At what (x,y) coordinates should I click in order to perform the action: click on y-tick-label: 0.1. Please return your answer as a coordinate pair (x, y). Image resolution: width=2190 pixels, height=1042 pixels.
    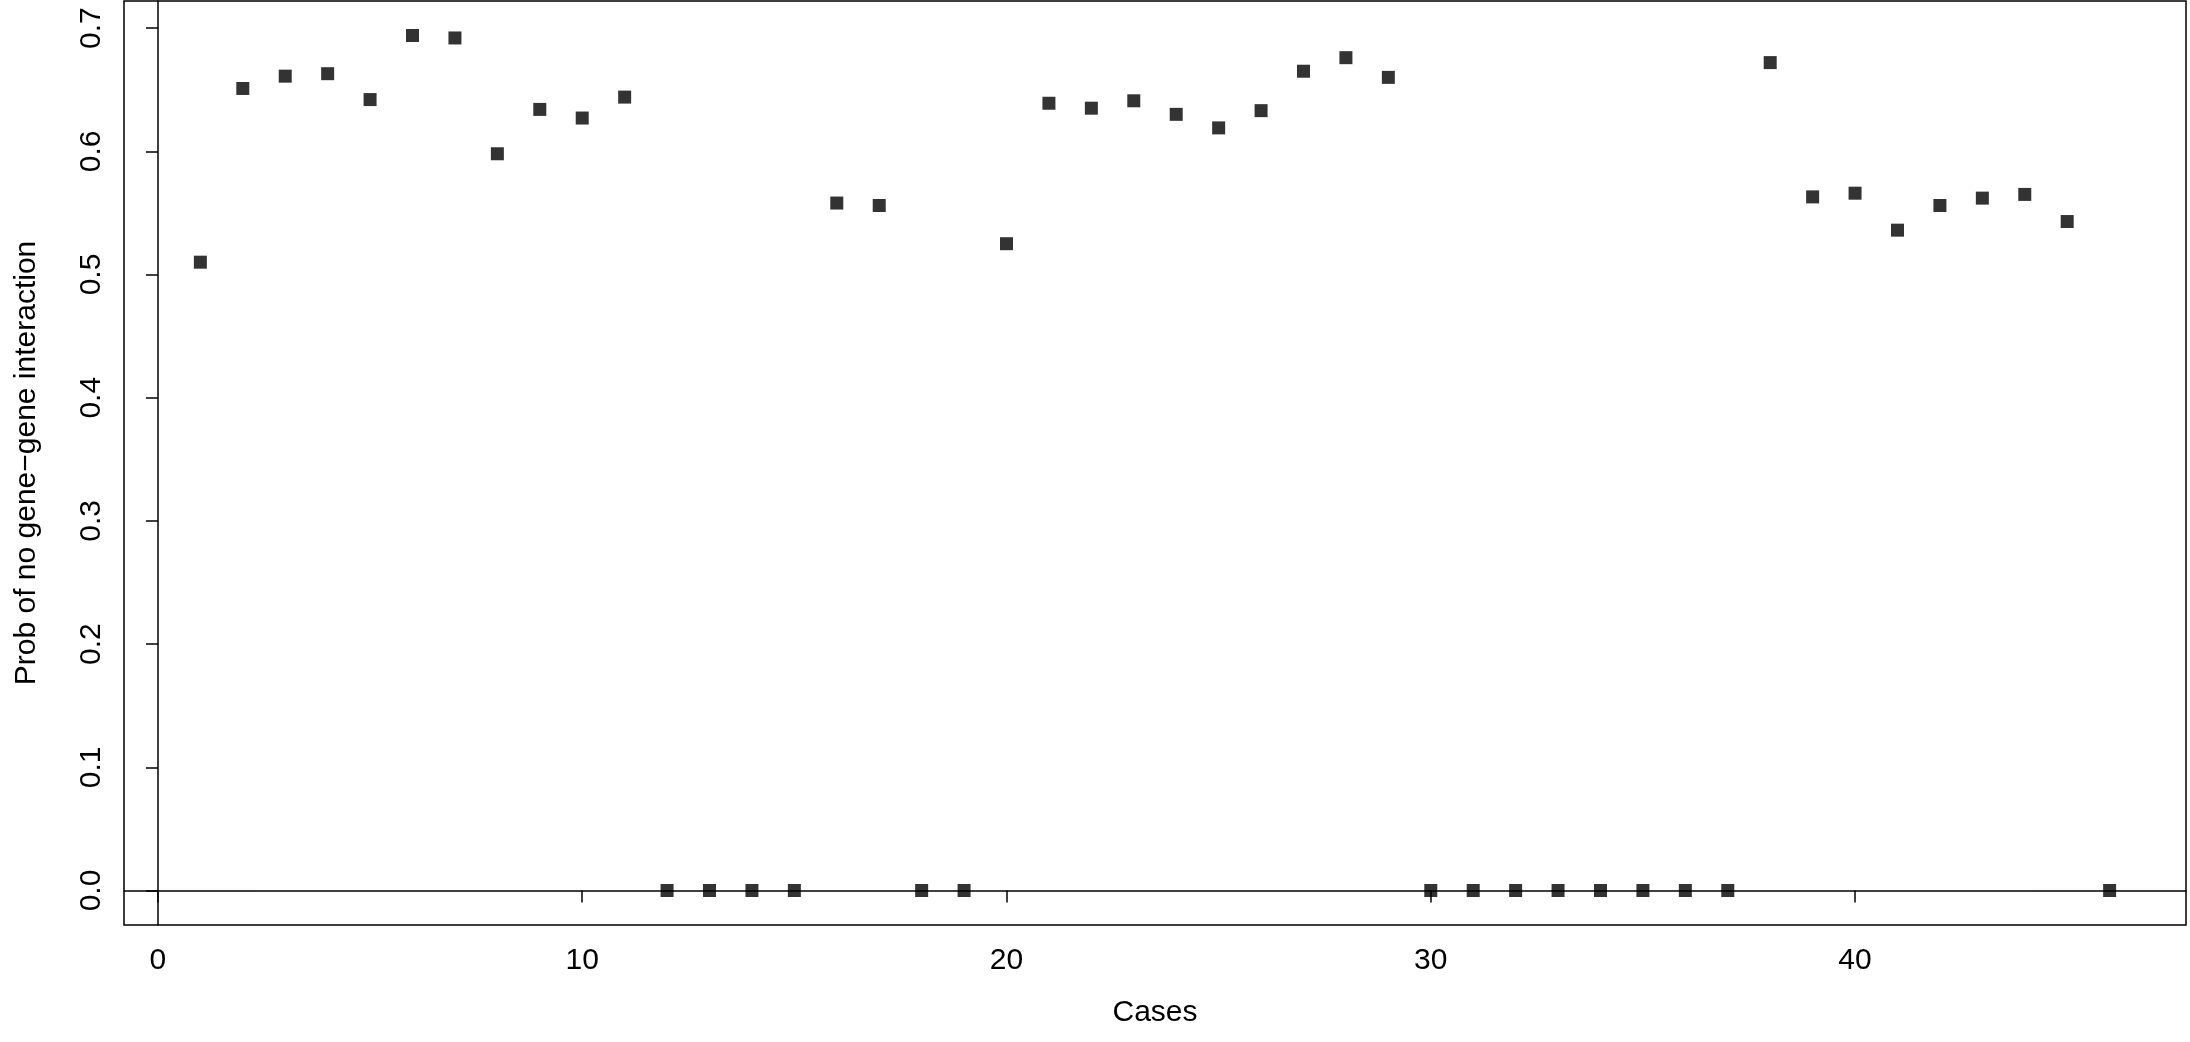
    Looking at the image, I should click on (89, 767).